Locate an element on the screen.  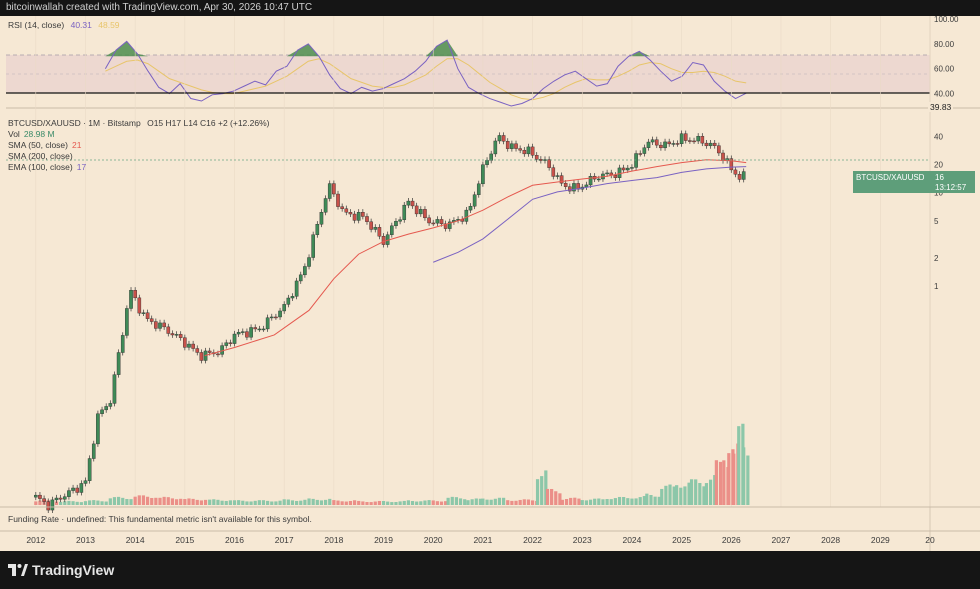
tradingview-brand: TradingView is located at coordinates (73, 570).